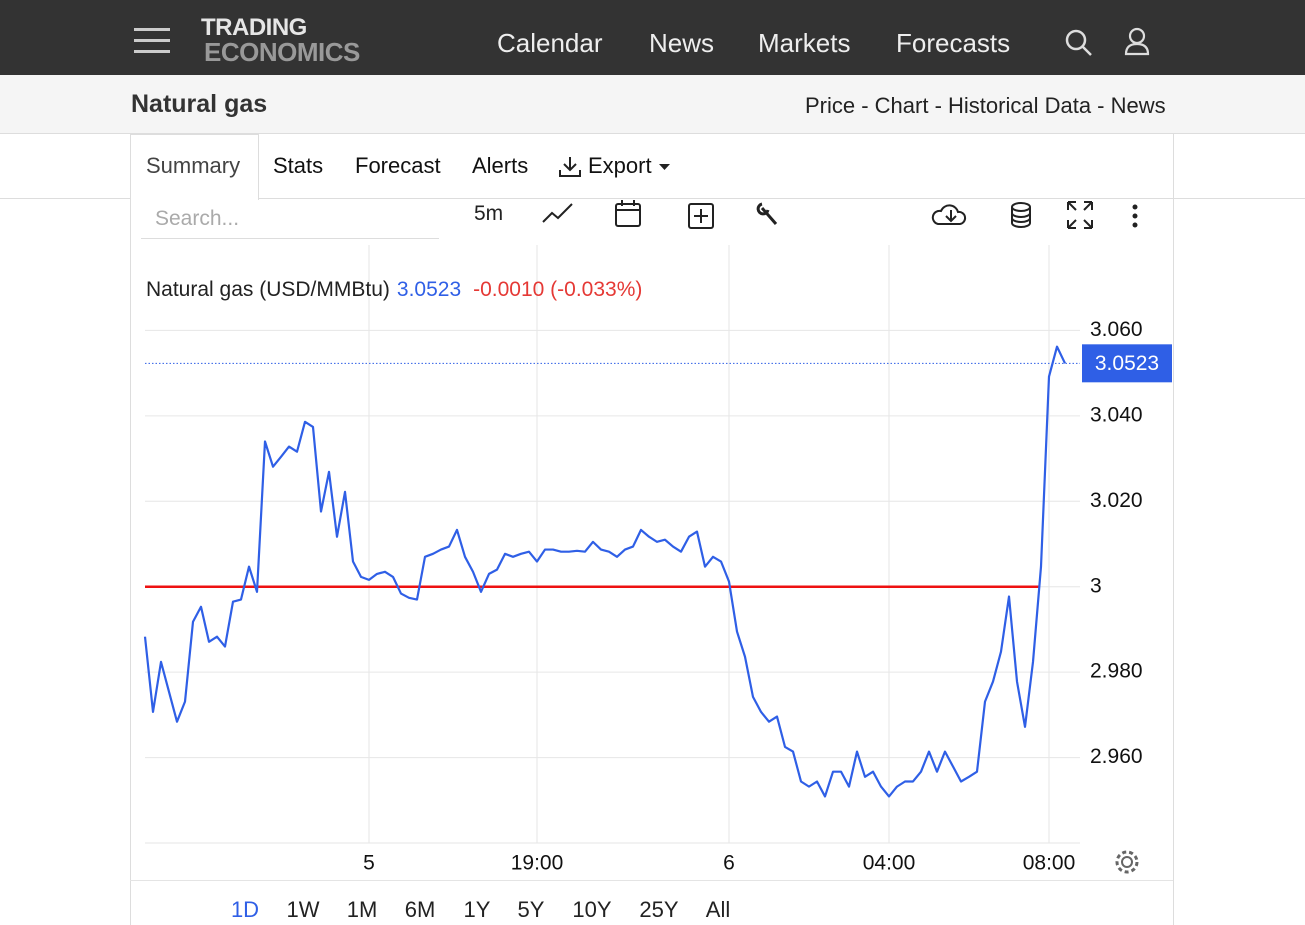  What do you see at coordinates (1116, 414) in the screenshot?
I see `y-tick-label: 3.040` at bounding box center [1116, 414].